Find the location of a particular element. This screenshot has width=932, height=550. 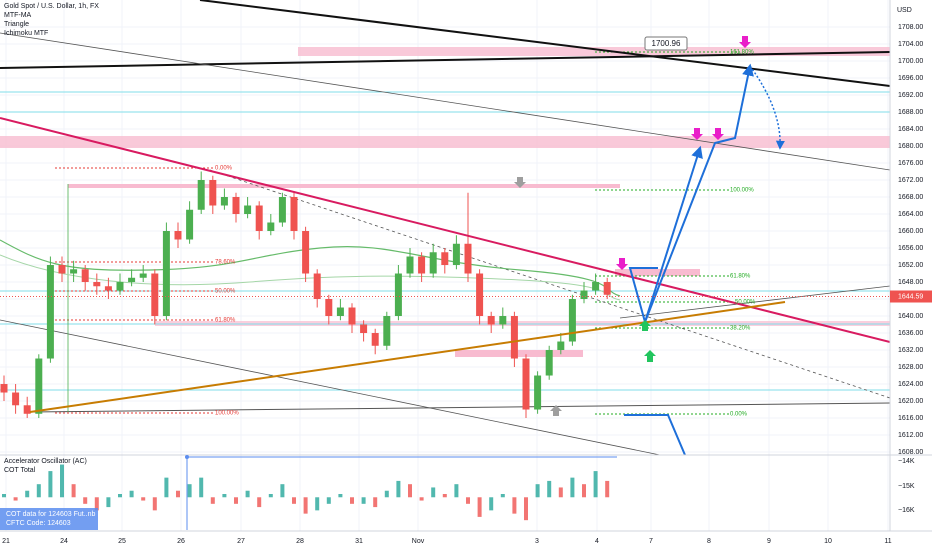

oscillator-subtitle: COT Total is located at coordinates (20, 470).